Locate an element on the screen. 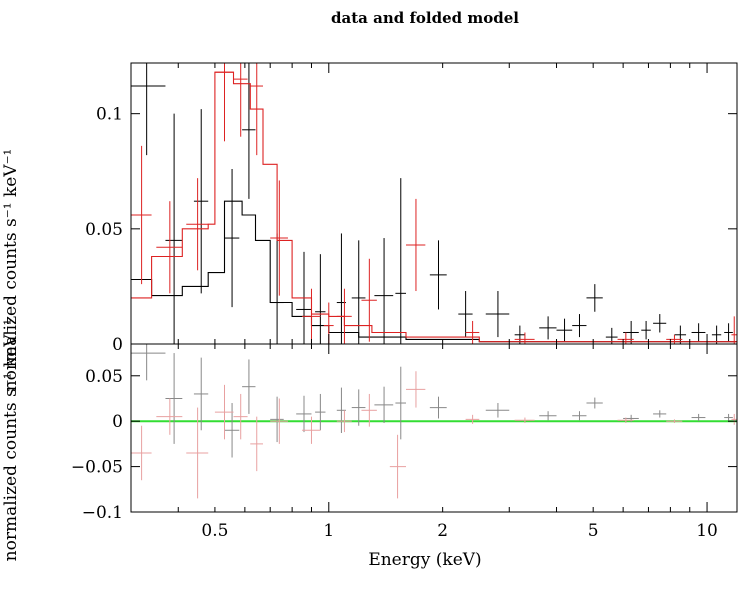  bottom-y-tick-label-2: 0 is located at coordinates (117, 422).